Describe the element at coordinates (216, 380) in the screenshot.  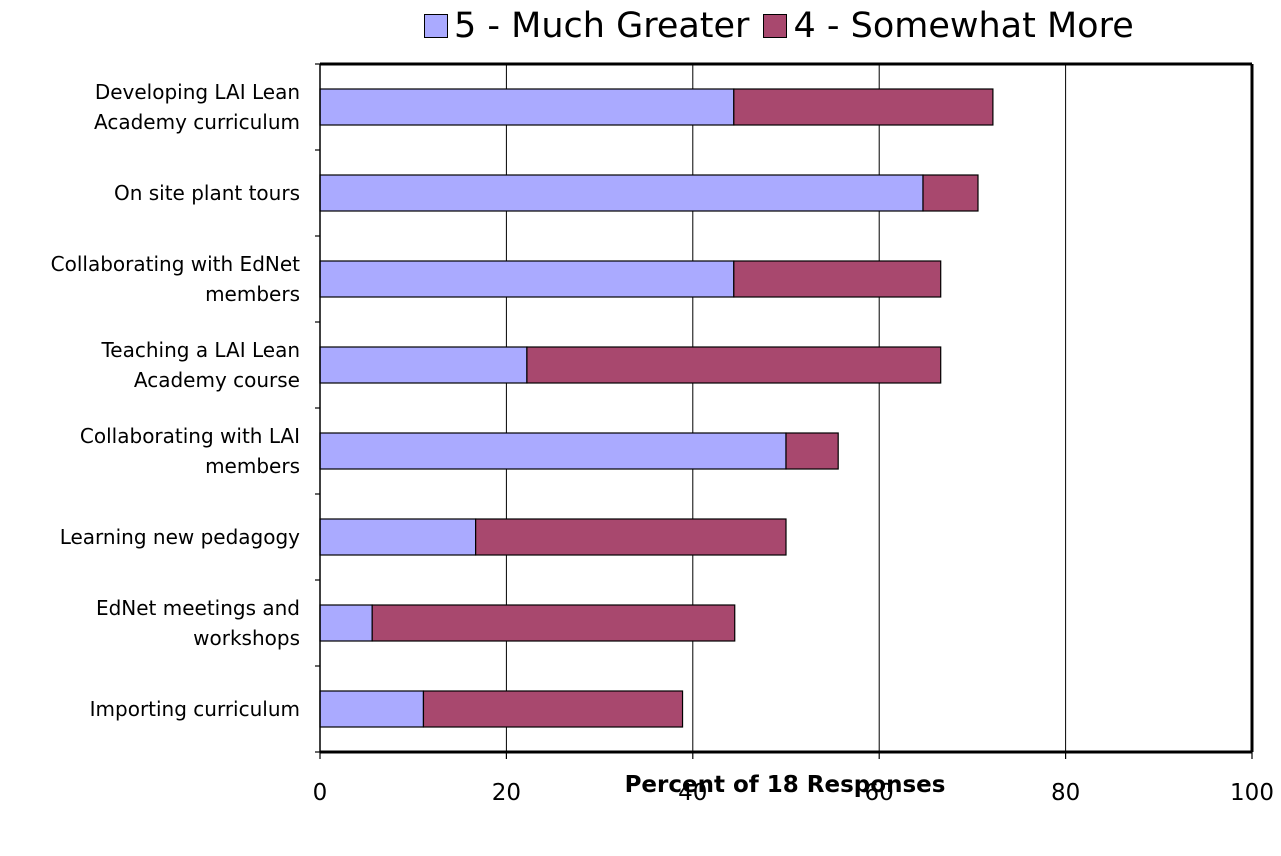
I see `y-category-label-line: Academy course` at that location.